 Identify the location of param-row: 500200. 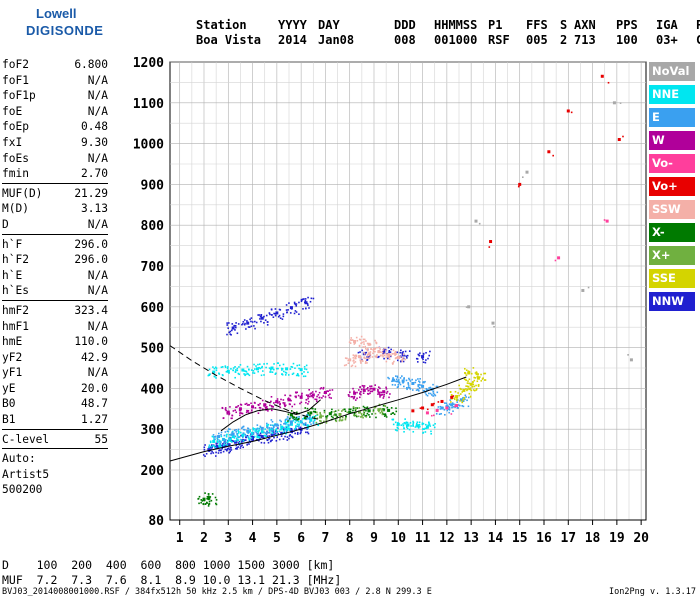
(55, 490).